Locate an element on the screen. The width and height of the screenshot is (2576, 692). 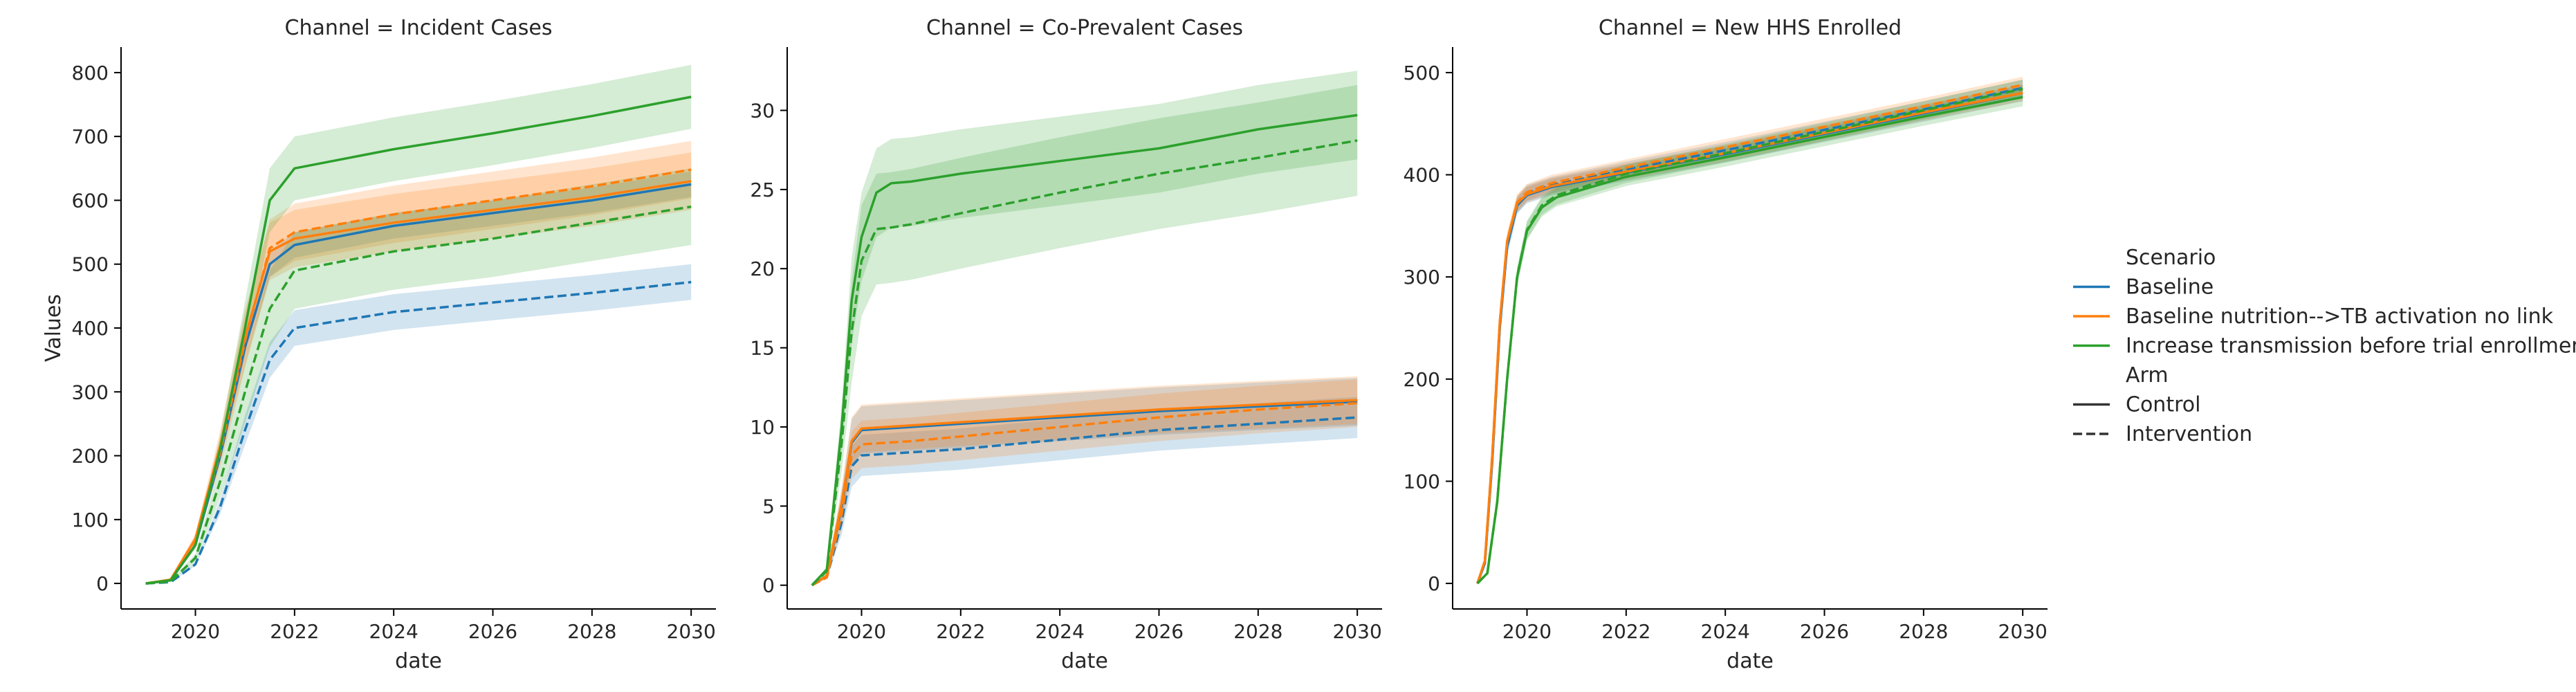
legend-intervention-label: Intervention is located at coordinates (2189, 434).